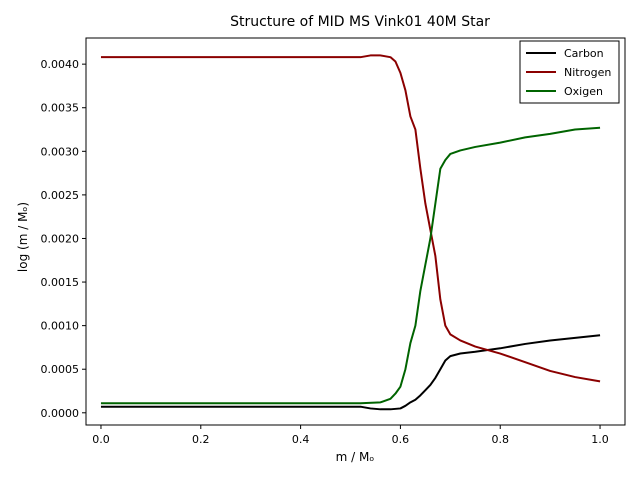 This screenshot has height=480, width=640. Describe the element at coordinates (584, 53) in the screenshot. I see `legend-label-carbon: Carbon` at that location.